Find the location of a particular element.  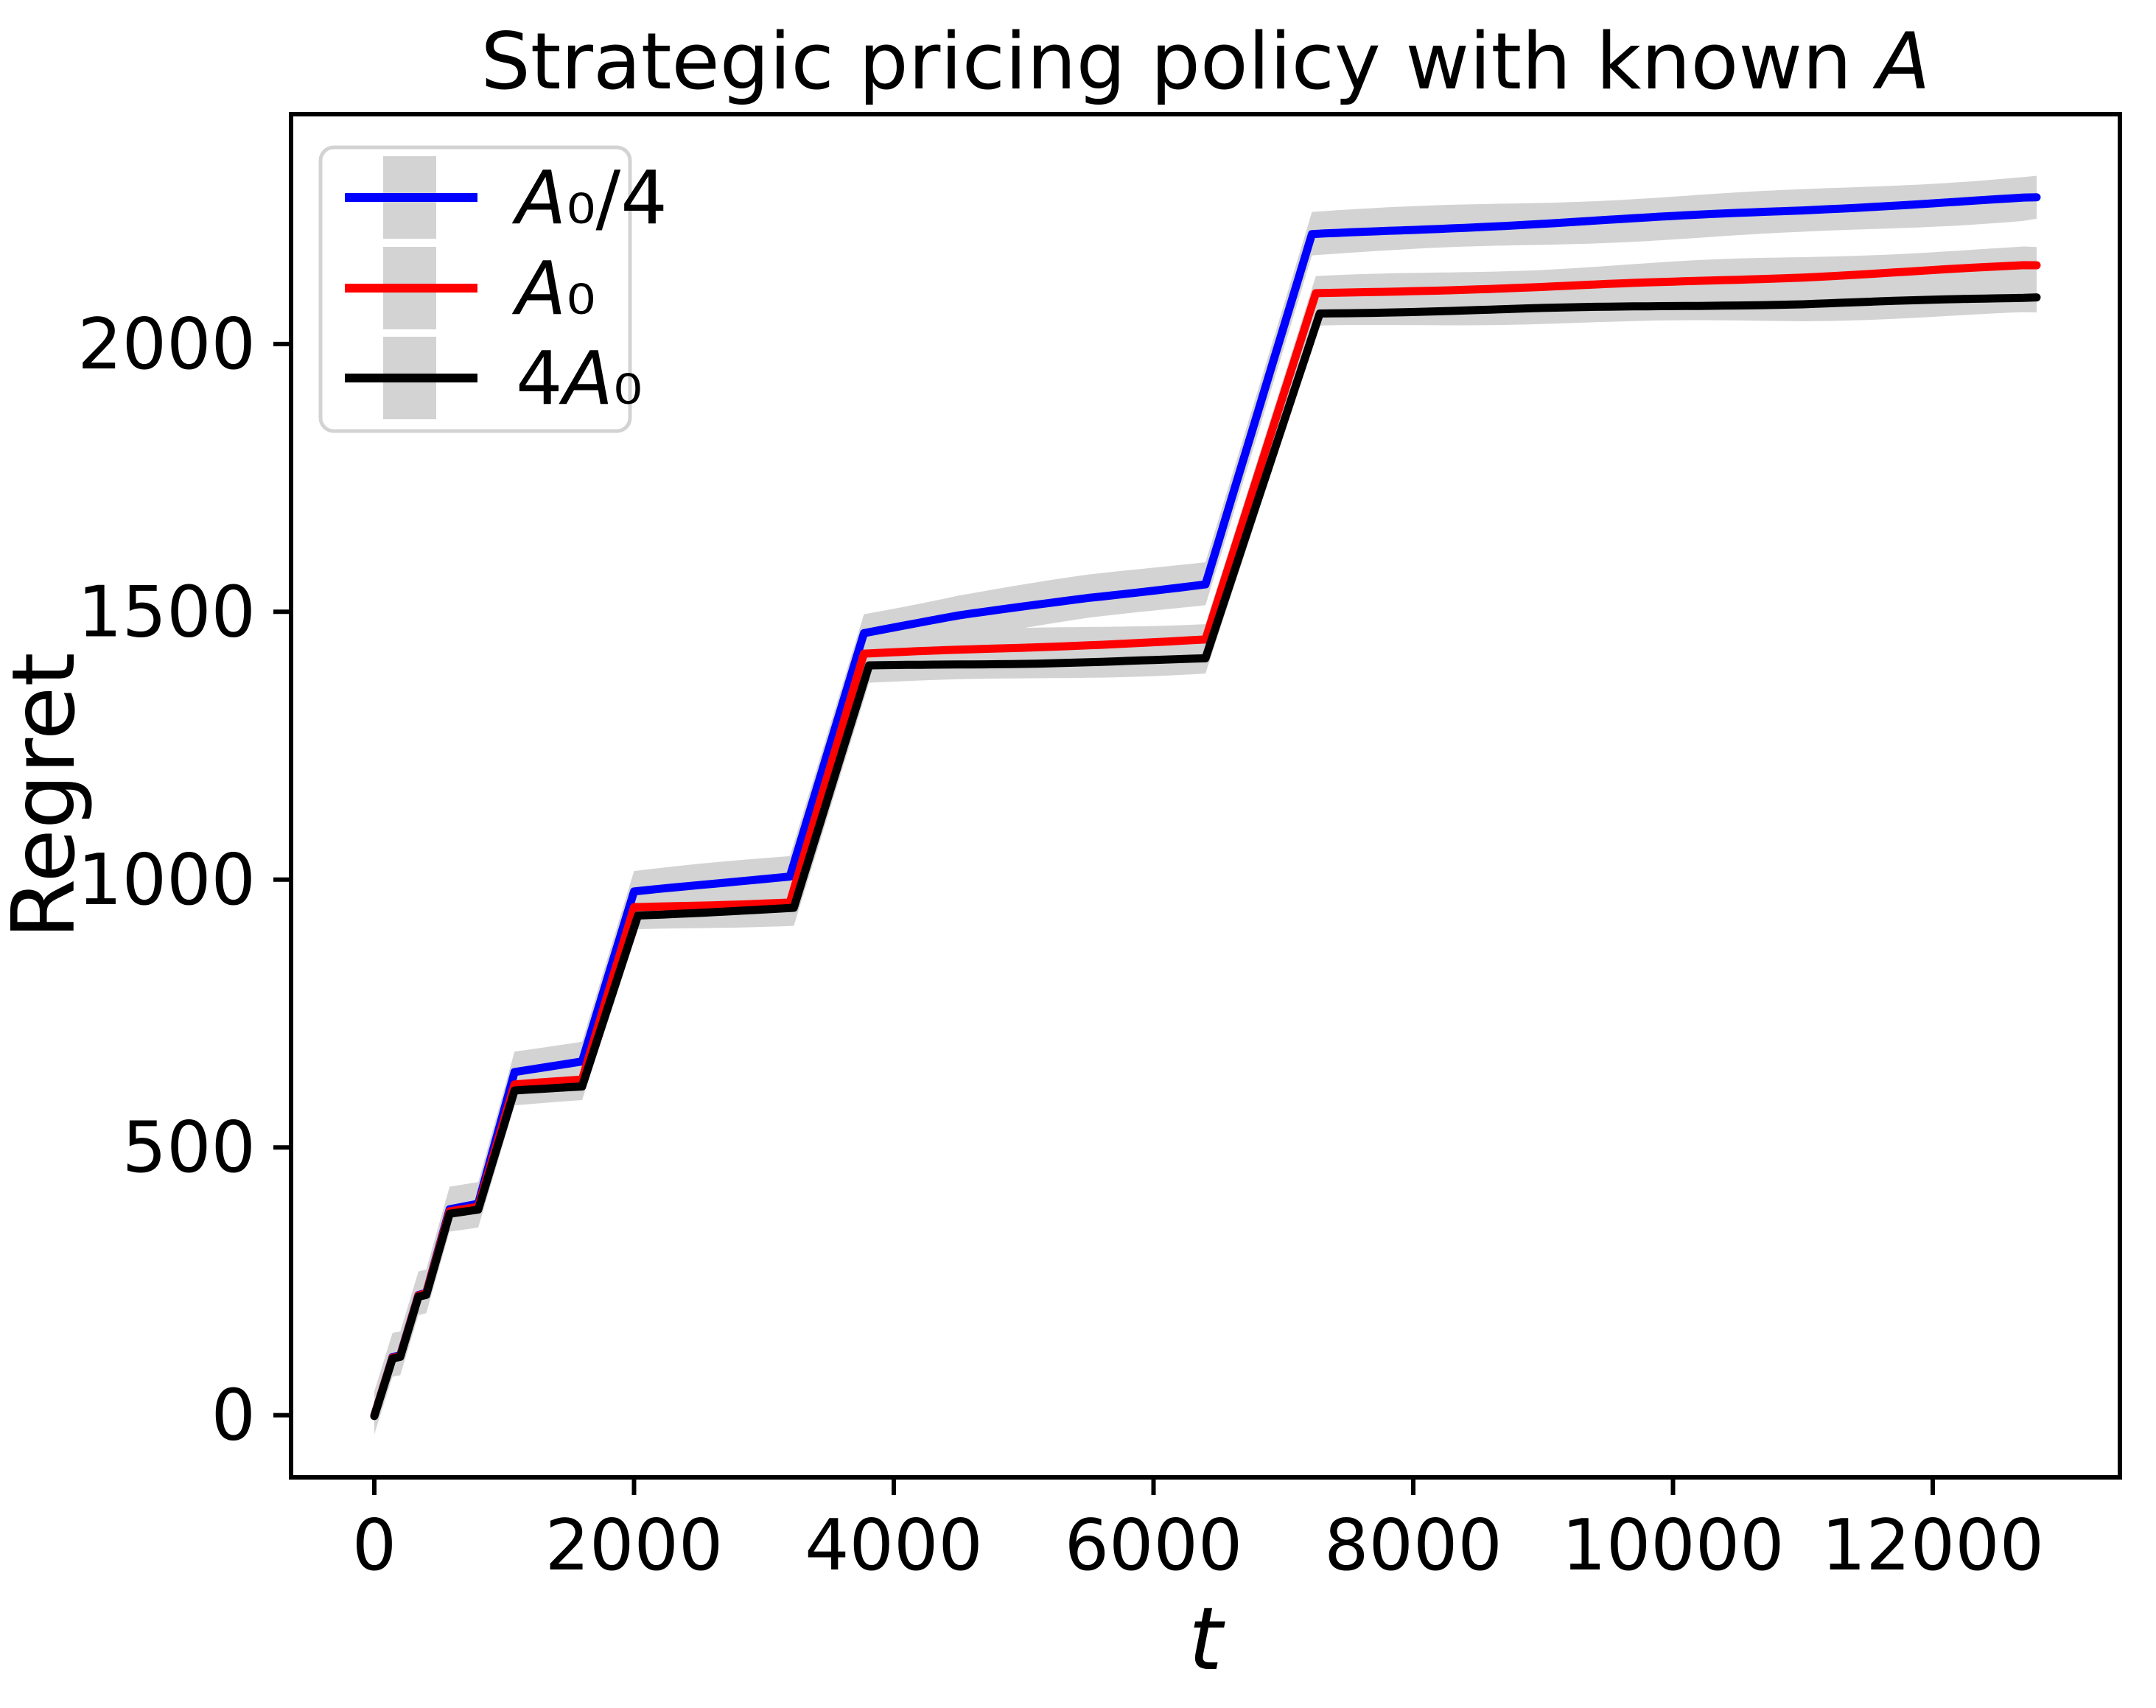

x-tick-label: 0 is located at coordinates (374, 1545).